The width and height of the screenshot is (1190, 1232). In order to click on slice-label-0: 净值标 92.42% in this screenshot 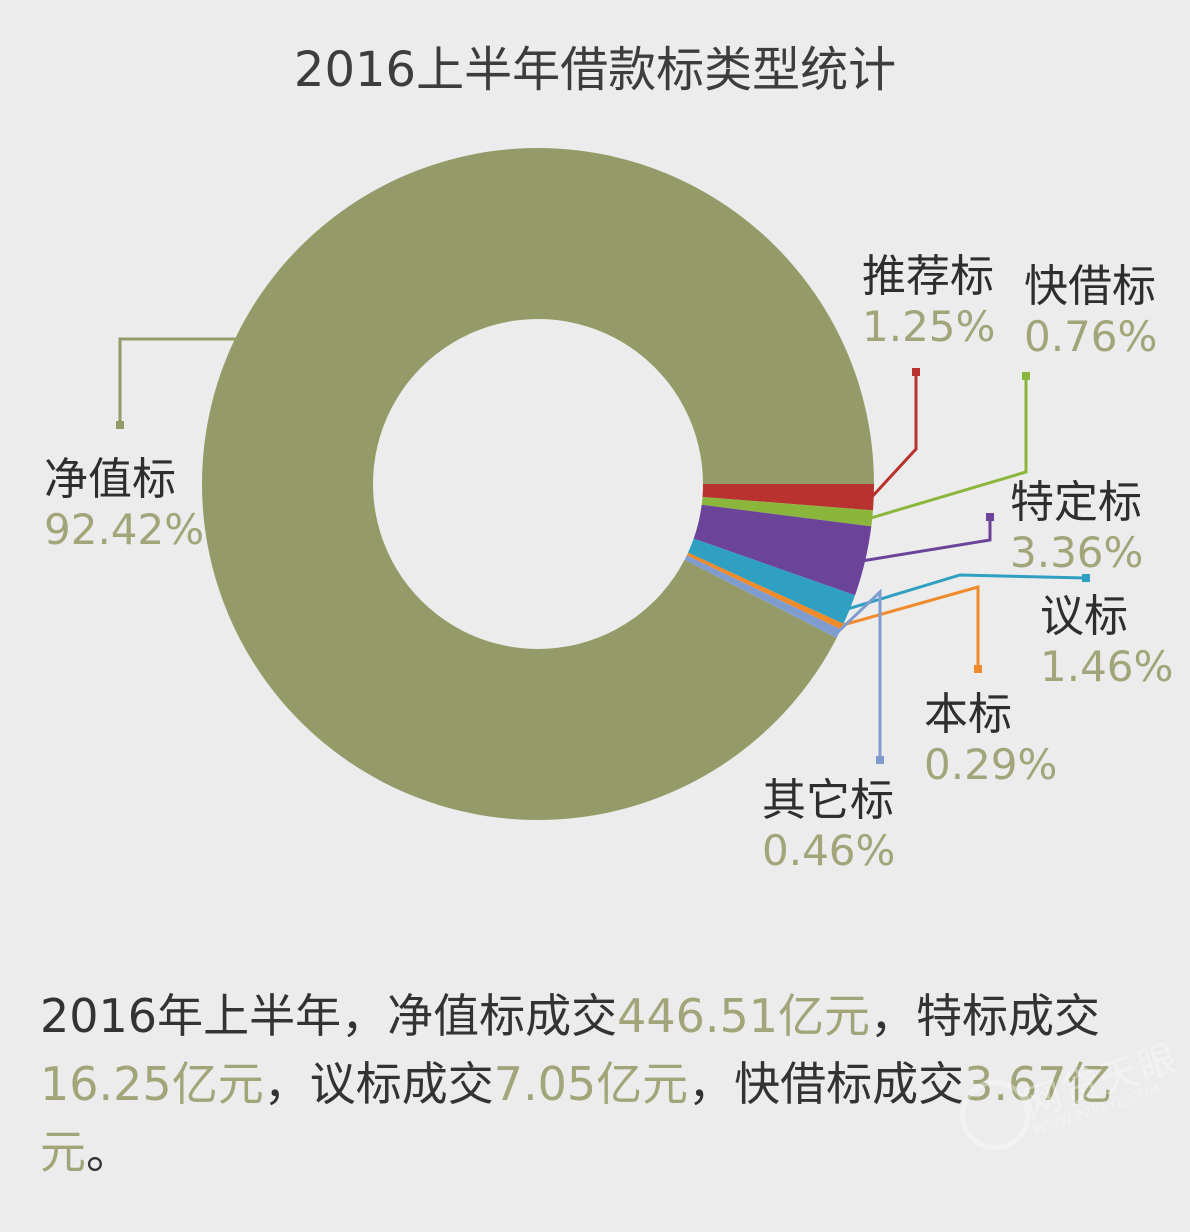, I will do `click(124, 504)`.